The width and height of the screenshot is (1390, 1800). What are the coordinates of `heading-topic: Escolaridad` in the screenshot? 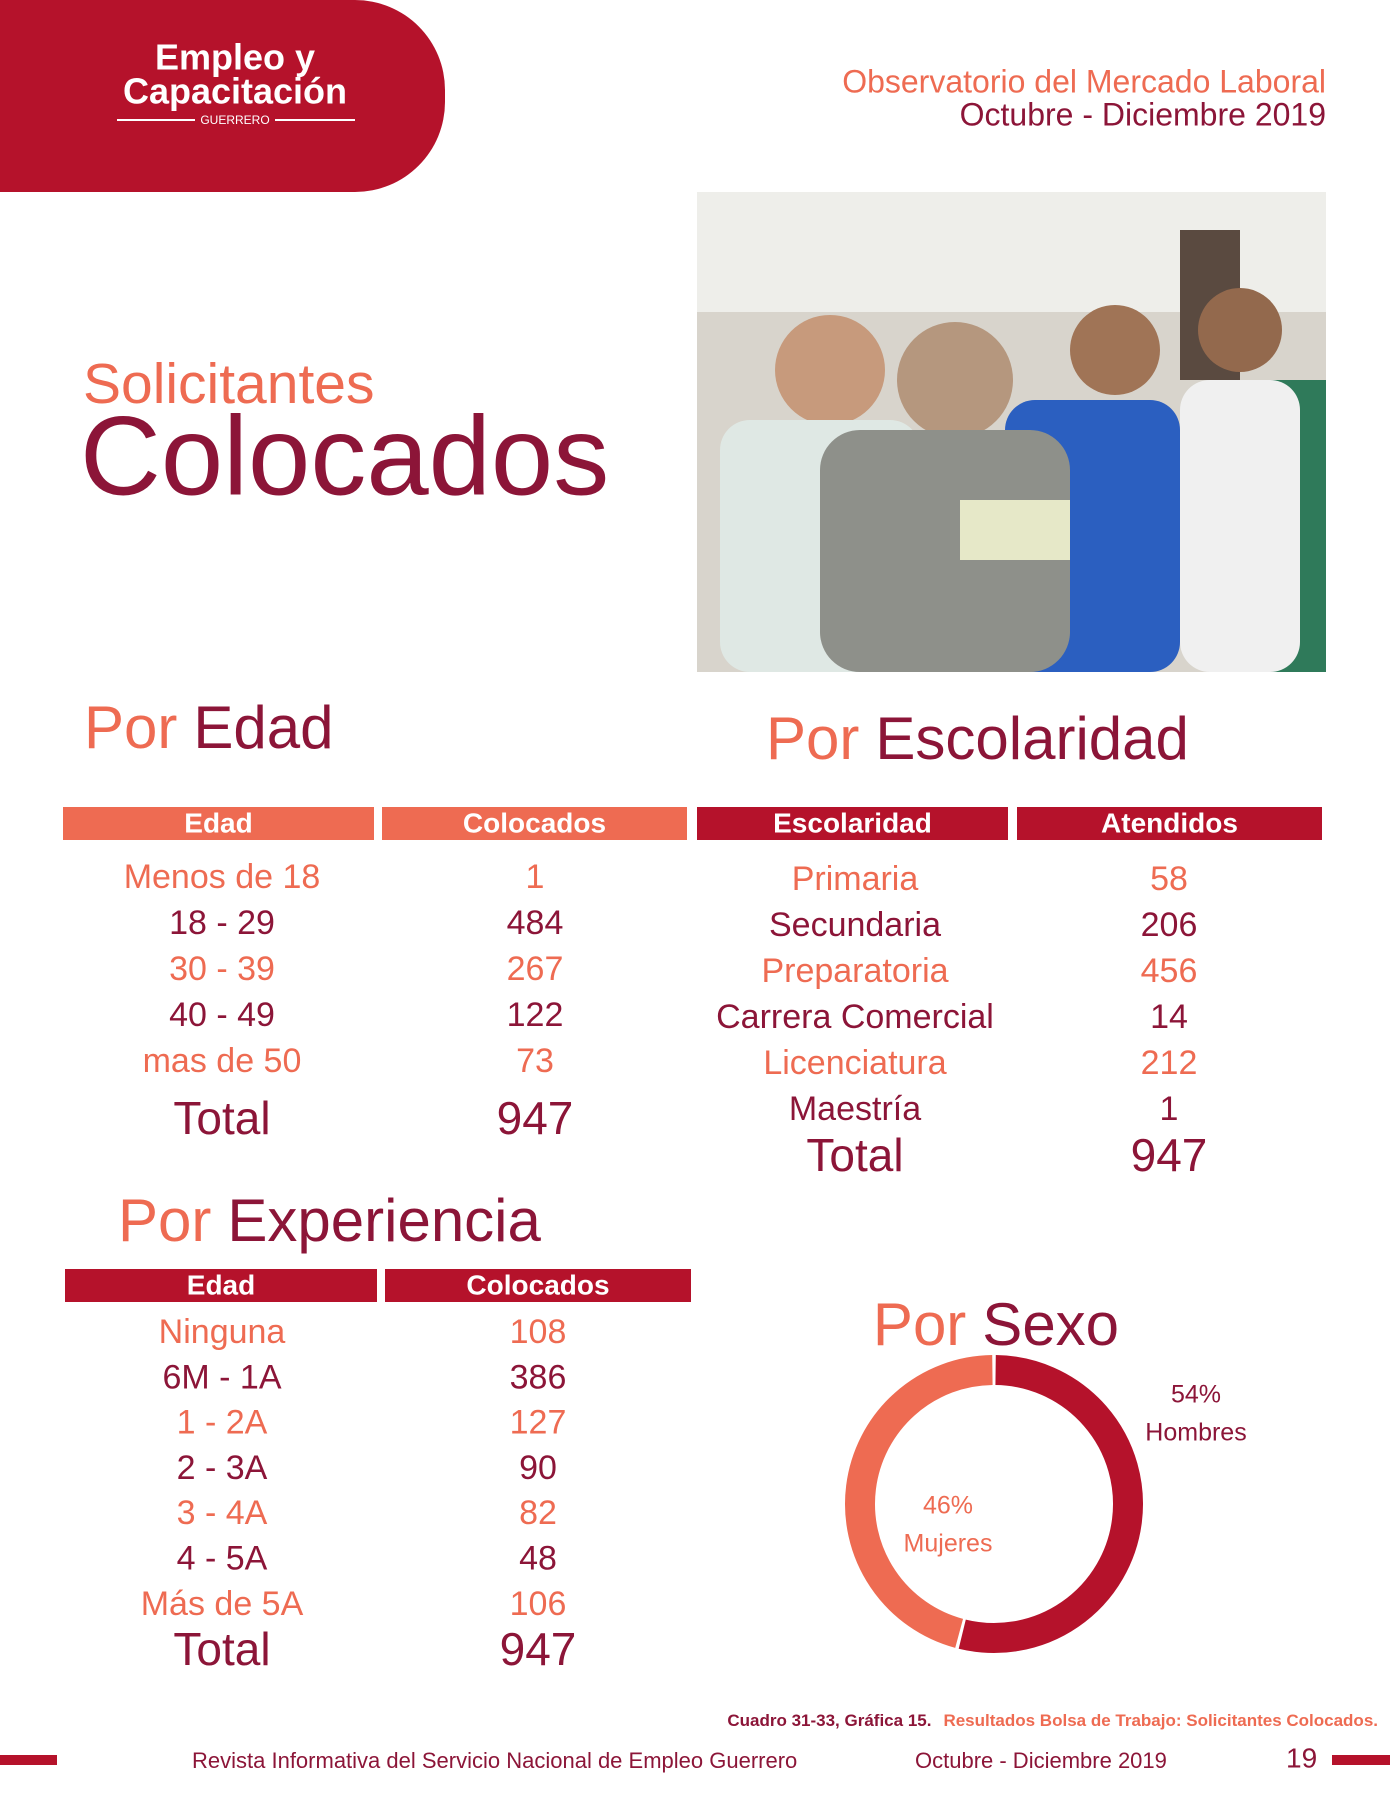 It's located at (1032, 738).